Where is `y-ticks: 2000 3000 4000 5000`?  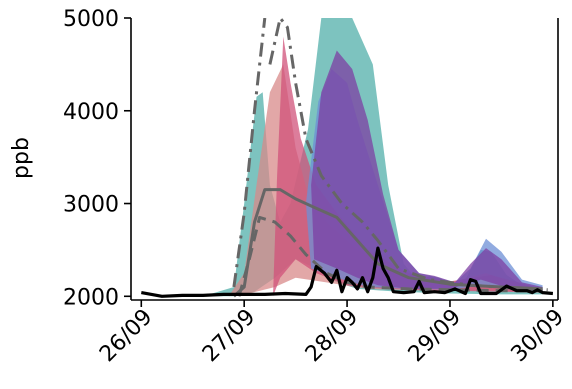
y-ticks: 2000 3000 4000 5000 is located at coordinates (97, 158).